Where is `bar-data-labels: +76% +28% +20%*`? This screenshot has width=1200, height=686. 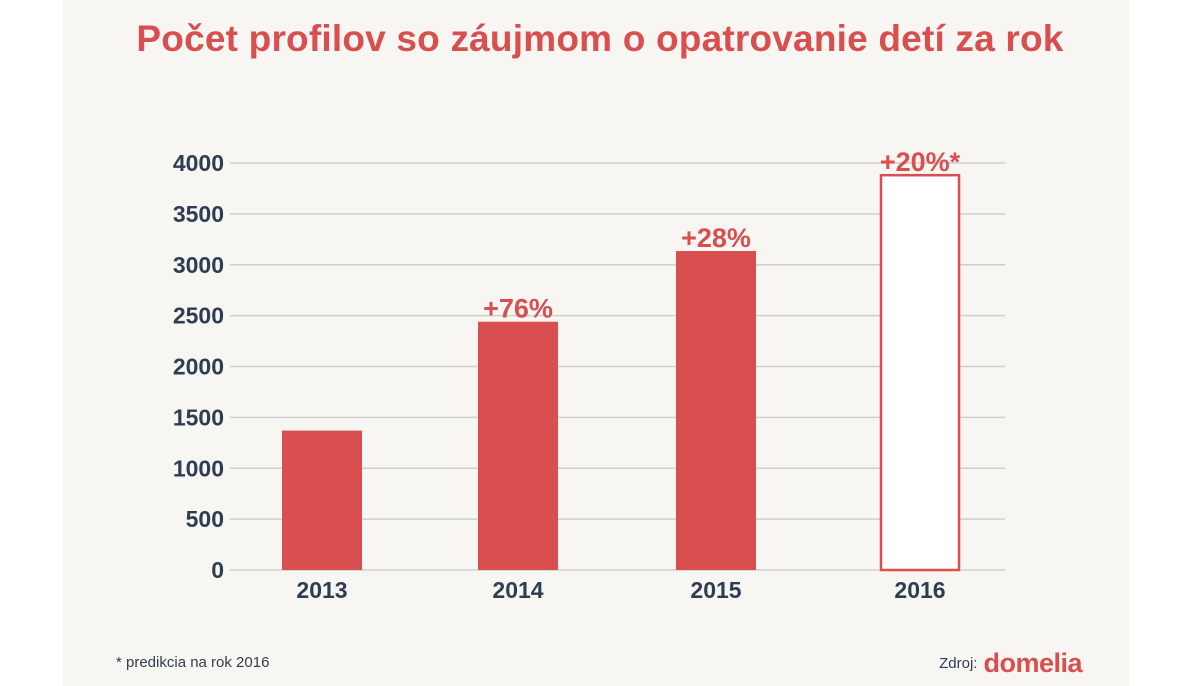
bar-data-labels: +76% +28% +20%* is located at coordinates (722, 235).